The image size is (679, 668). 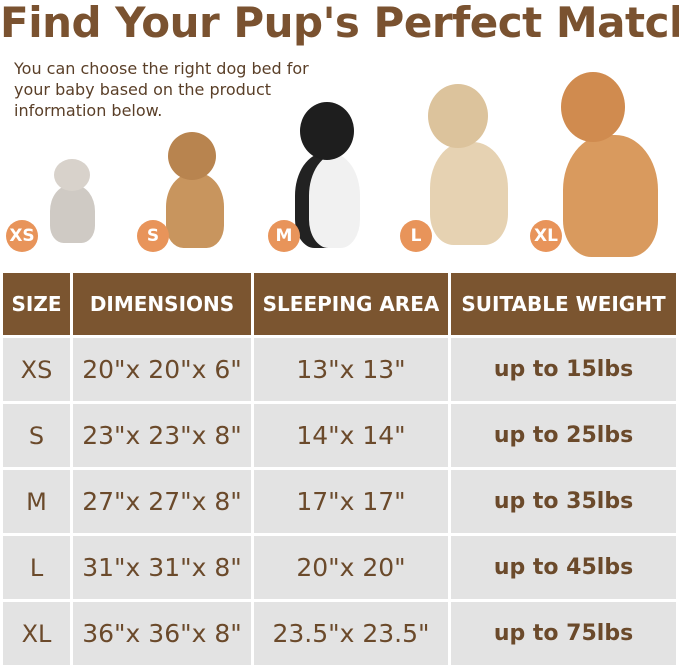 What do you see at coordinates (162, 369) in the screenshot?
I see `cell-dimensions: 20"x 20"x 6"` at bounding box center [162, 369].